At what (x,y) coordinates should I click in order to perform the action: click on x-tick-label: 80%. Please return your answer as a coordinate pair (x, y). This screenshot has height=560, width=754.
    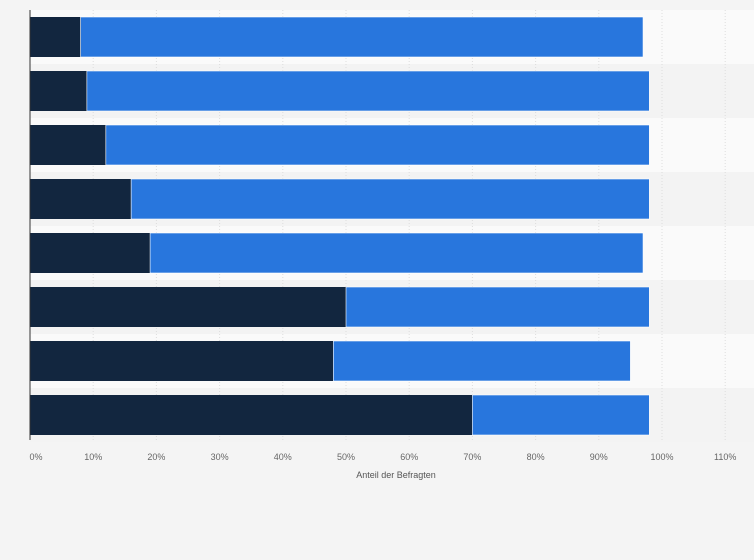
    Looking at the image, I should click on (536, 457).